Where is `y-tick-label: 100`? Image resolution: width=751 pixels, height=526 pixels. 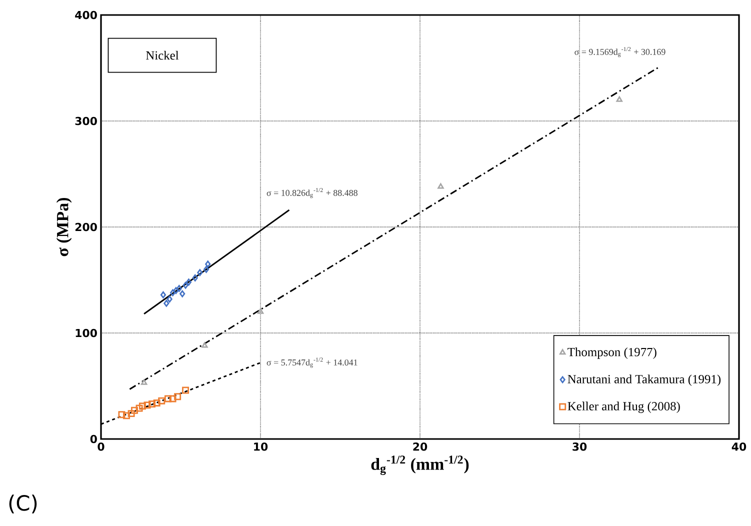
y-tick-label: 100 is located at coordinates (86, 333).